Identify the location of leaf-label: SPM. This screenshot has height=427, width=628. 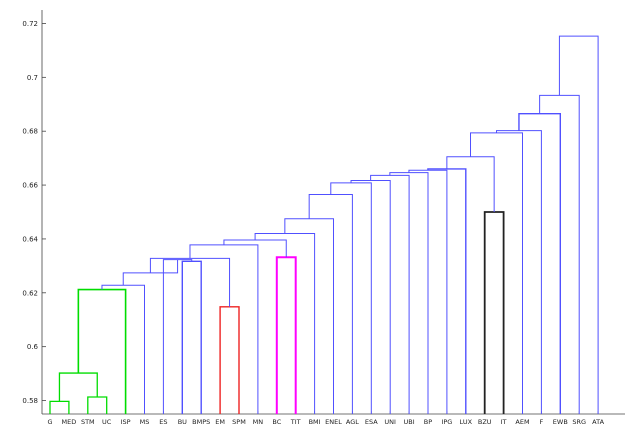
(239, 422).